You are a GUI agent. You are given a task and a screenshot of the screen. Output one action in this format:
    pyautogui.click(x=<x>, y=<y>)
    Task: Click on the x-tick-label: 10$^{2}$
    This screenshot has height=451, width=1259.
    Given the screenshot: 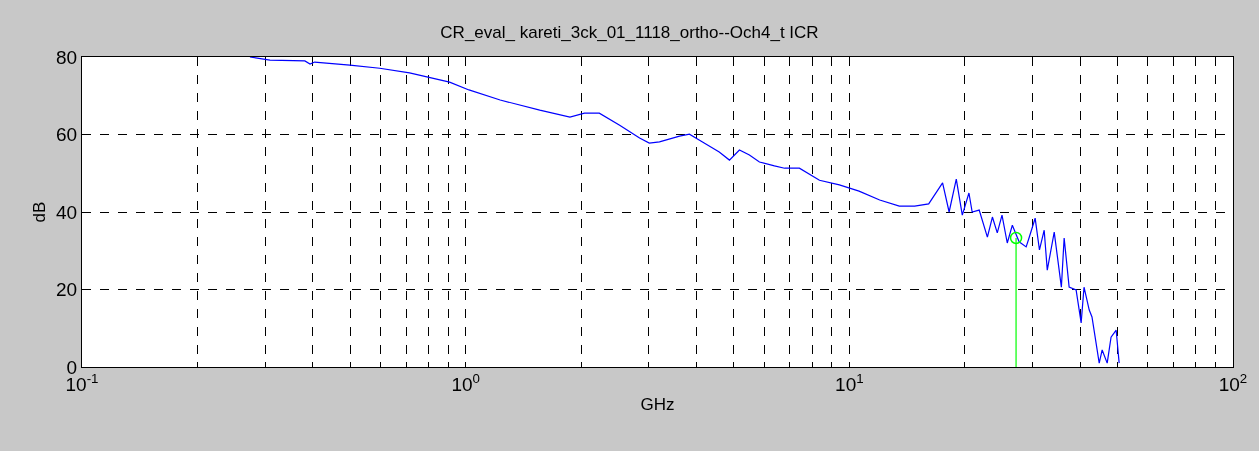 What is the action you would take?
    pyautogui.click(x=1233, y=382)
    